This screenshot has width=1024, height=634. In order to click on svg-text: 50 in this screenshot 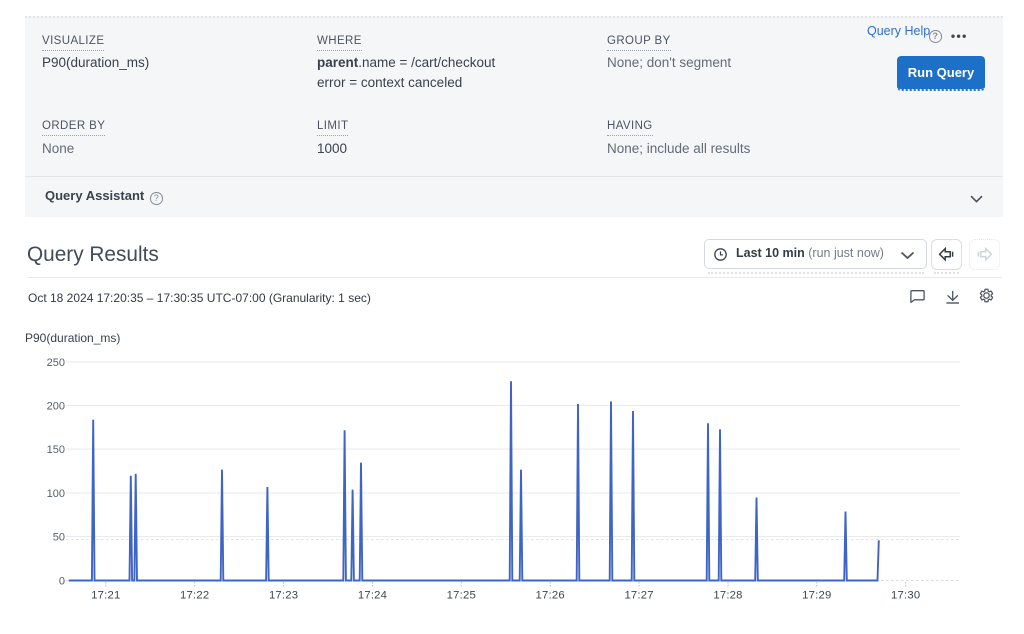, I will do `click(59, 538)`.